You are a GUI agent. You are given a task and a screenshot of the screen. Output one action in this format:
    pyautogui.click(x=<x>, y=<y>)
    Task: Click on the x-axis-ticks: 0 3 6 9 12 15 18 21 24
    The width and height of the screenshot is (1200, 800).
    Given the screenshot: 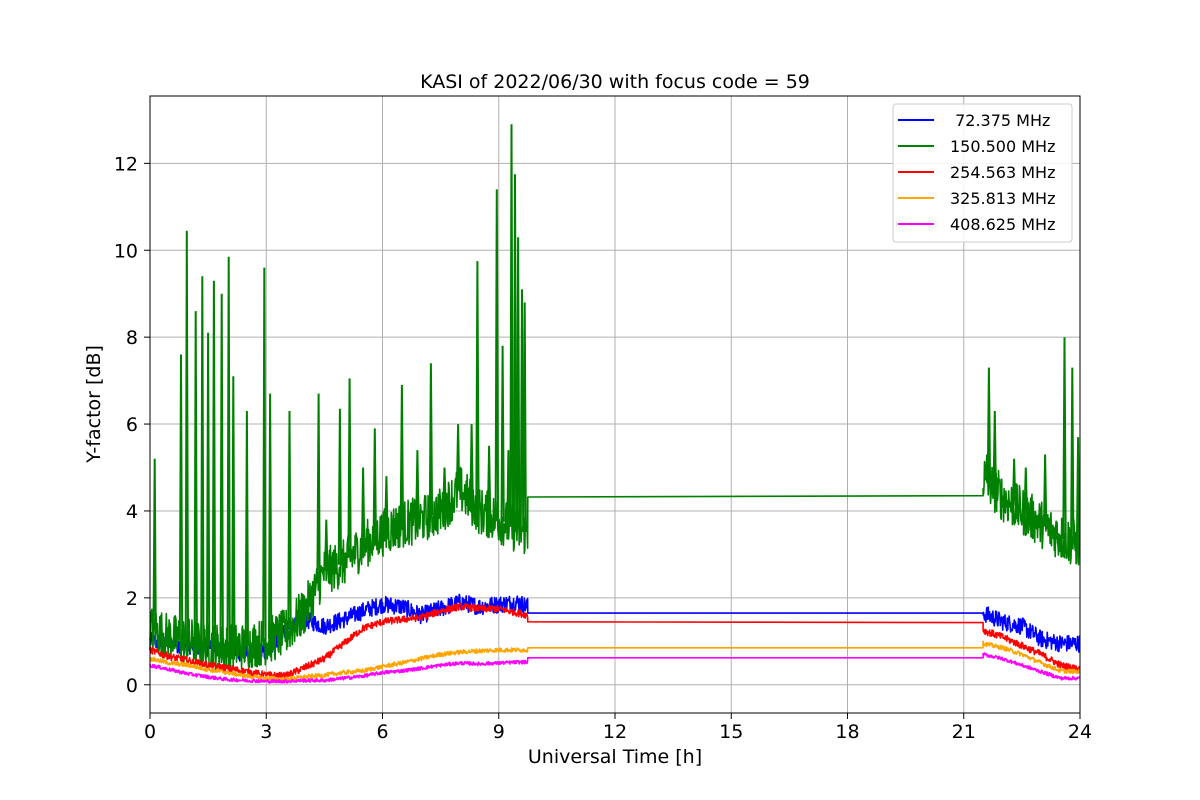 What is the action you would take?
    pyautogui.click(x=618, y=728)
    